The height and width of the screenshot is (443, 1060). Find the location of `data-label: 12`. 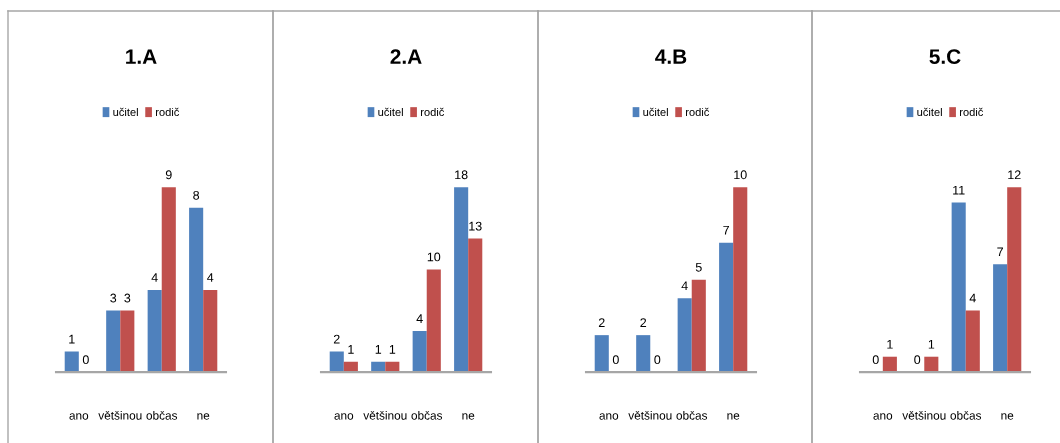

data-label: 12 is located at coordinates (1014, 175).